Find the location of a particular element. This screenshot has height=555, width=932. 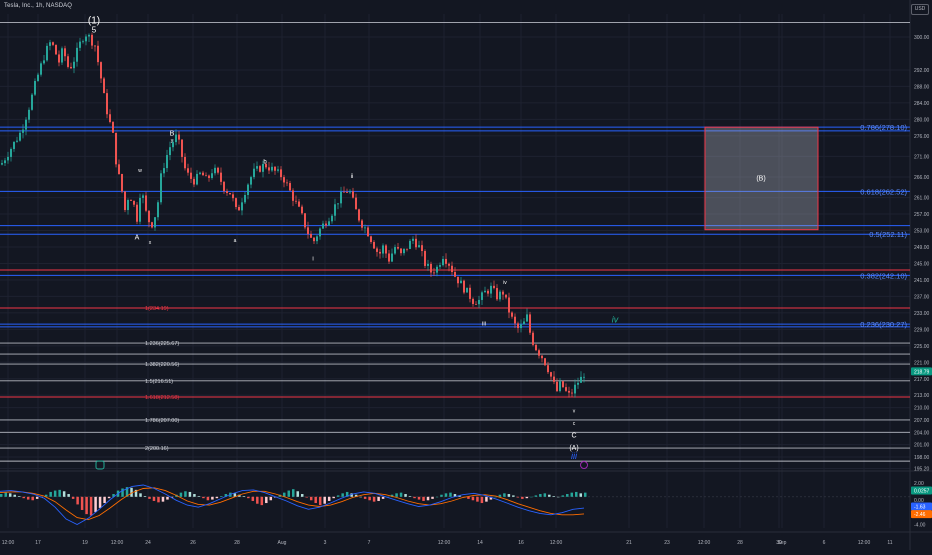

elliott-wave-label: (A) is located at coordinates (573, 448).